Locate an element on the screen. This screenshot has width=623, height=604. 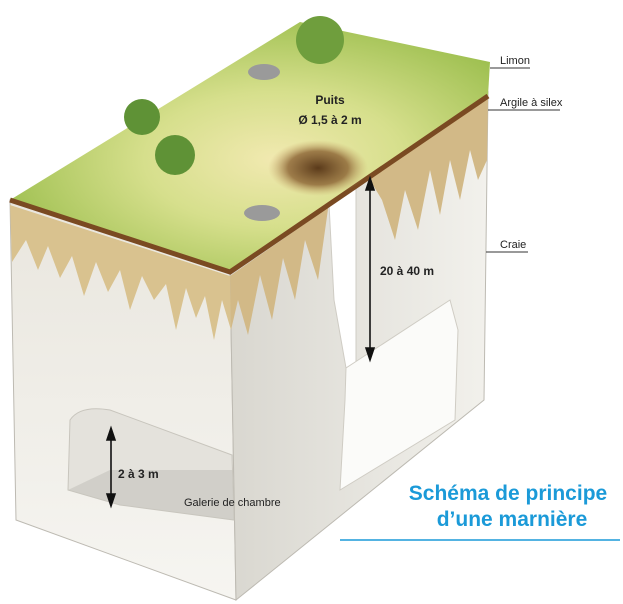
gallery-right is located at coordinates (399, 395).